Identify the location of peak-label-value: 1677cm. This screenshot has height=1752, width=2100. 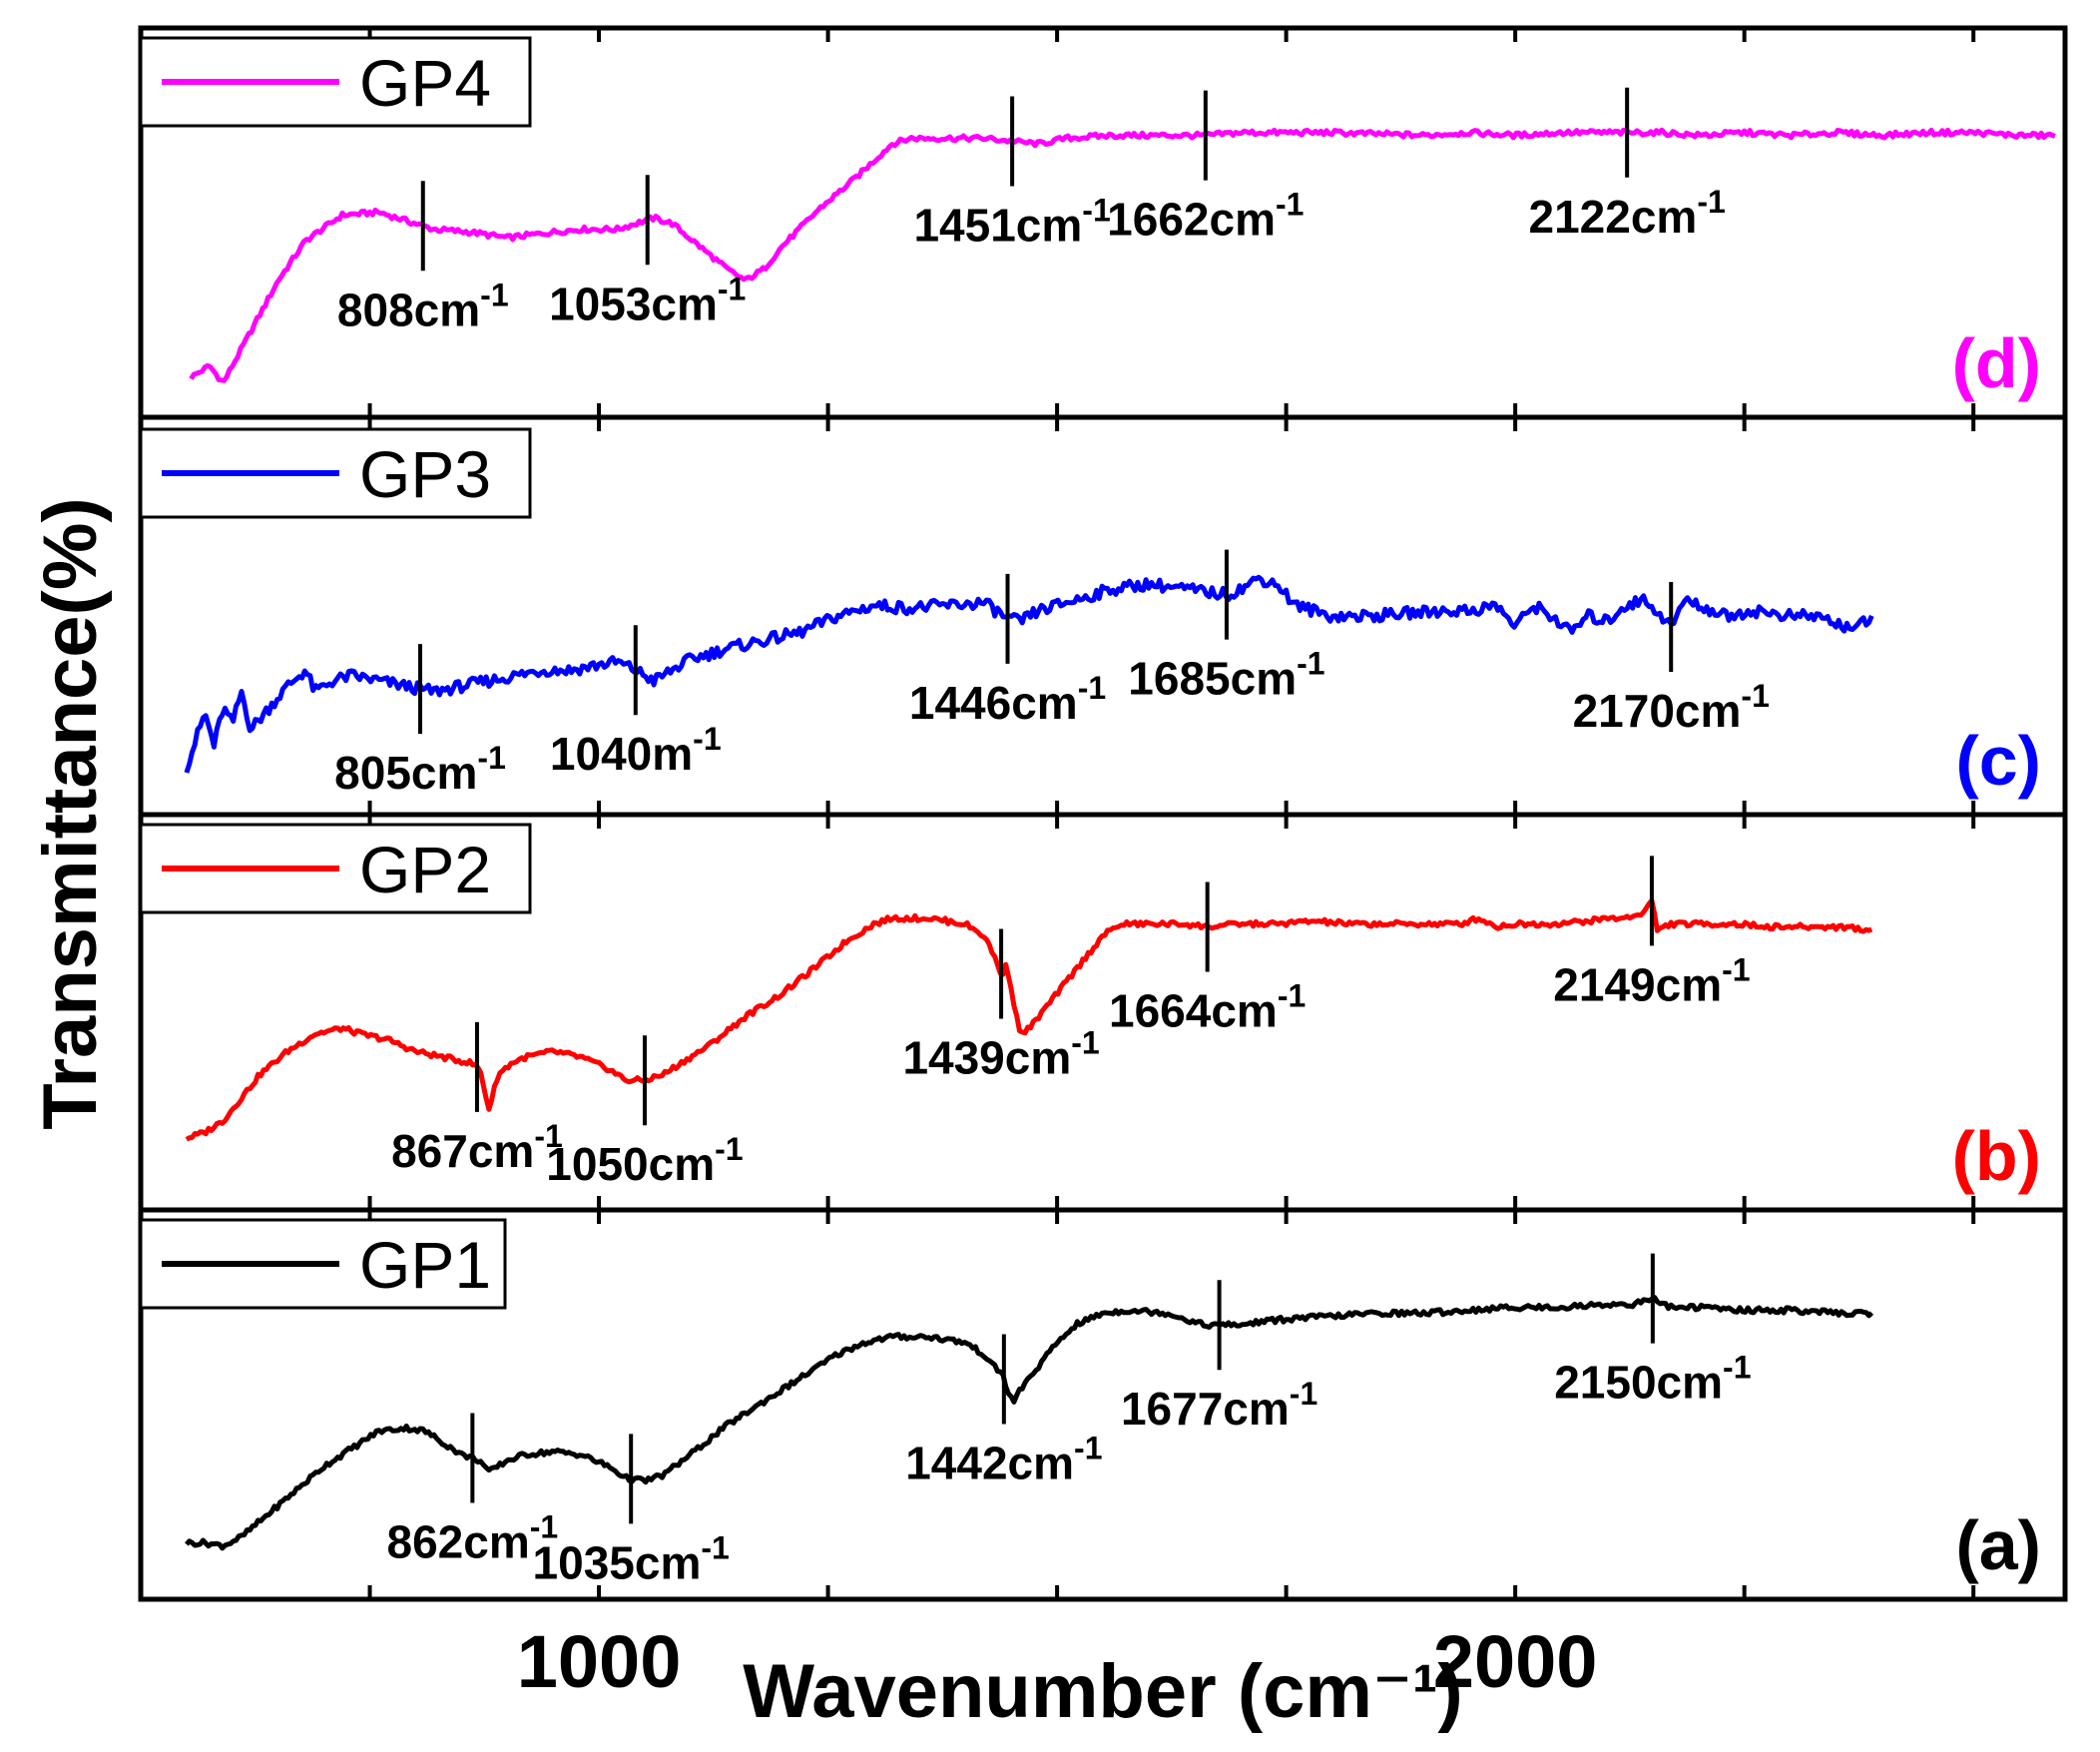
(1205, 1409).